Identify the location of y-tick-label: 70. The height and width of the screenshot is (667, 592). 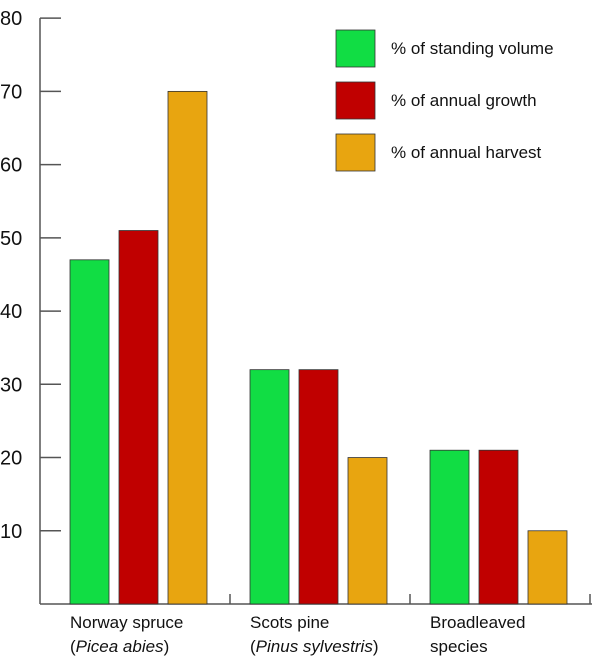
(11, 92).